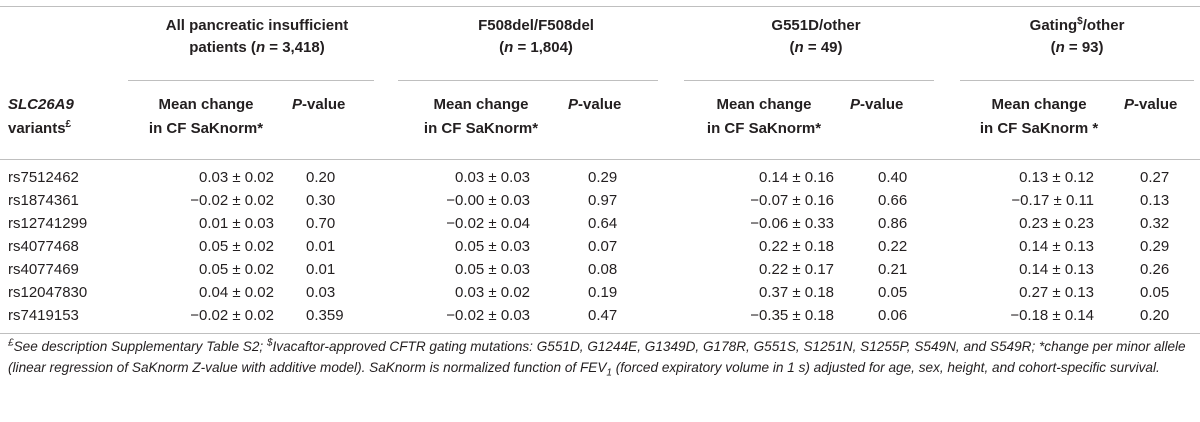 The image size is (1200, 422). What do you see at coordinates (48, 223) in the screenshot?
I see `variant-id: rs12741299` at bounding box center [48, 223].